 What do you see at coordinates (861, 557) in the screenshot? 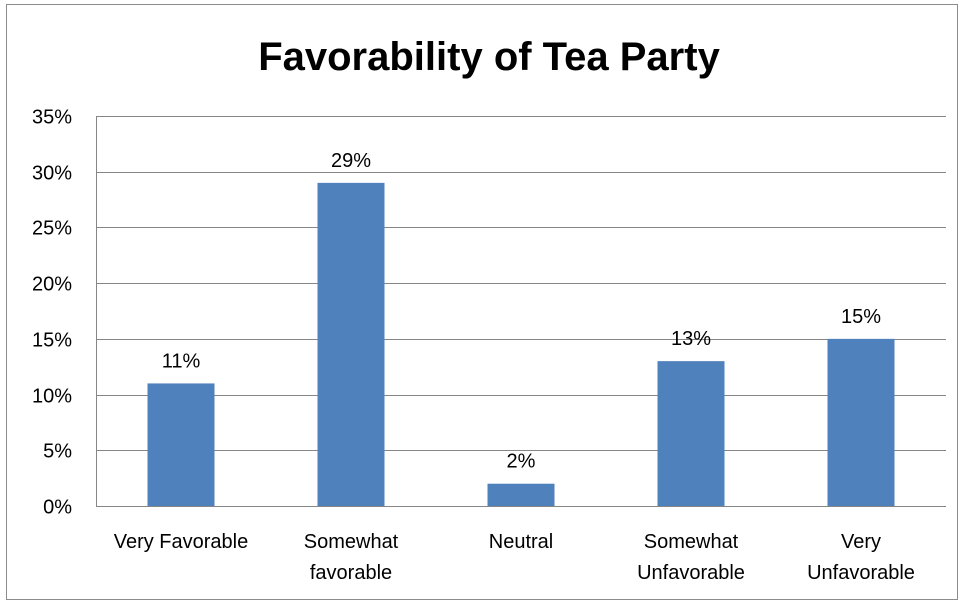
I see `x-tick-label: Very Unfavorable` at bounding box center [861, 557].